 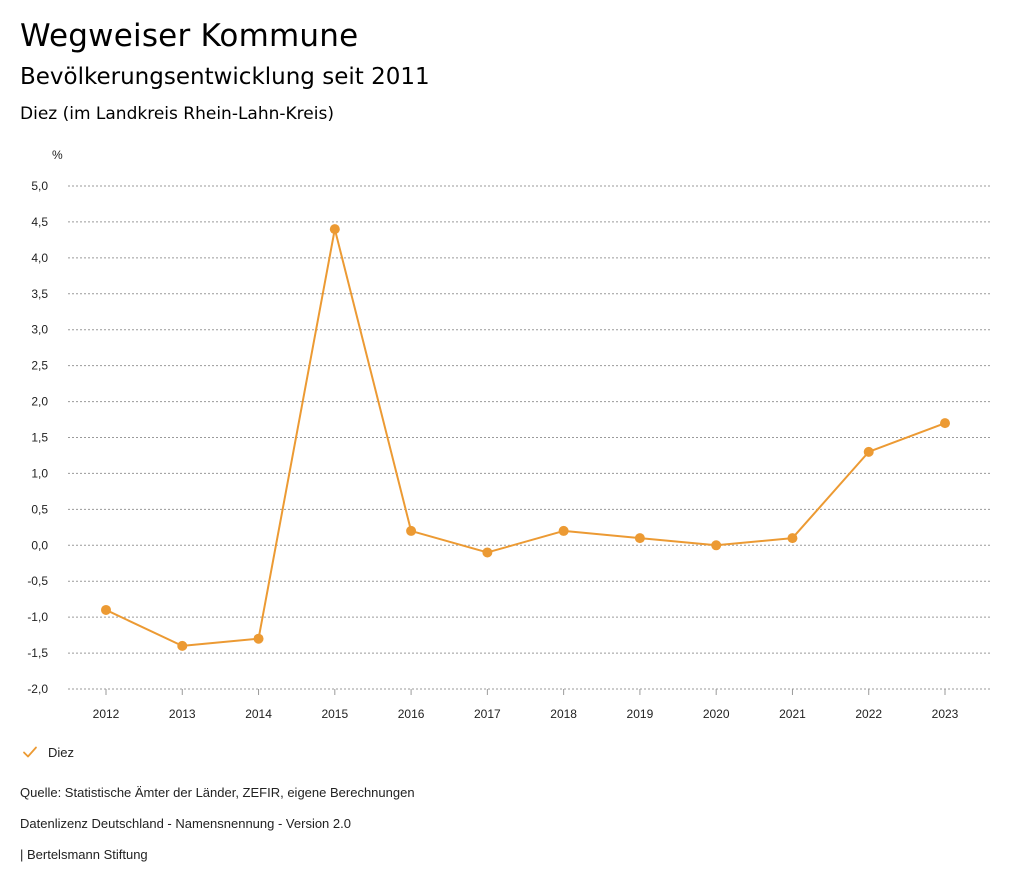 What do you see at coordinates (640, 714) in the screenshot?
I see `x-tick-label: 2019` at bounding box center [640, 714].